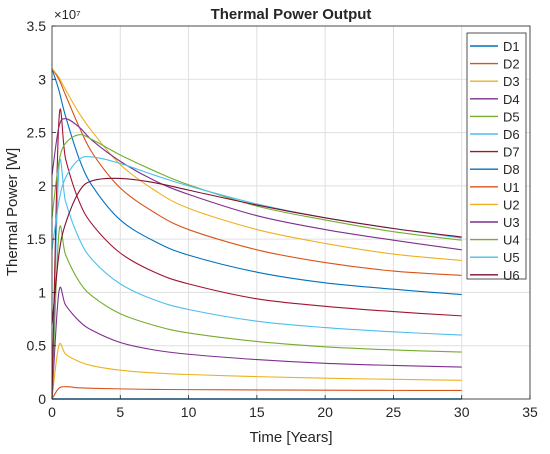 The height and width of the screenshot is (454, 550). Describe the element at coordinates (52, 412) in the screenshot. I see `x-tick-label: 0` at that location.